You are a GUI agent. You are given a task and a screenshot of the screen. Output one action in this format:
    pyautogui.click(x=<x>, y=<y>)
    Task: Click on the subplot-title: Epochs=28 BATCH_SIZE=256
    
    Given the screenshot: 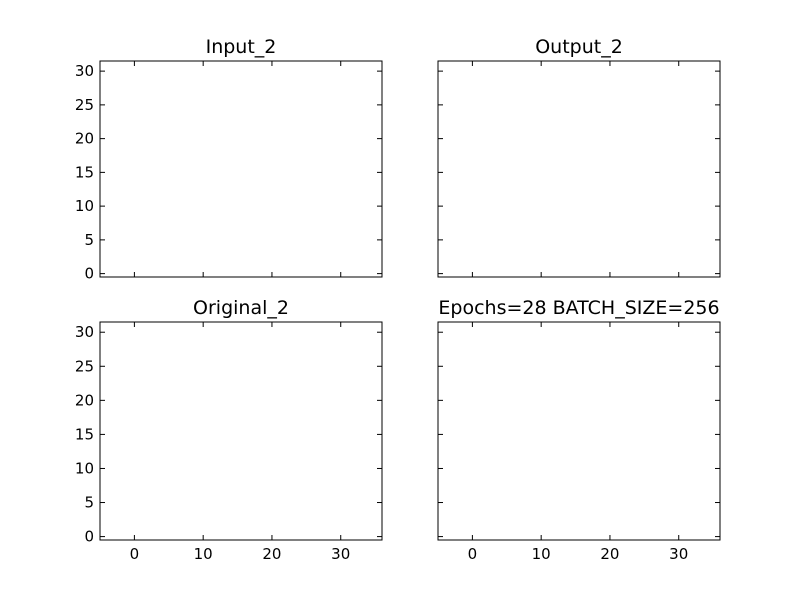 What is the action you would take?
    pyautogui.click(x=578, y=308)
    